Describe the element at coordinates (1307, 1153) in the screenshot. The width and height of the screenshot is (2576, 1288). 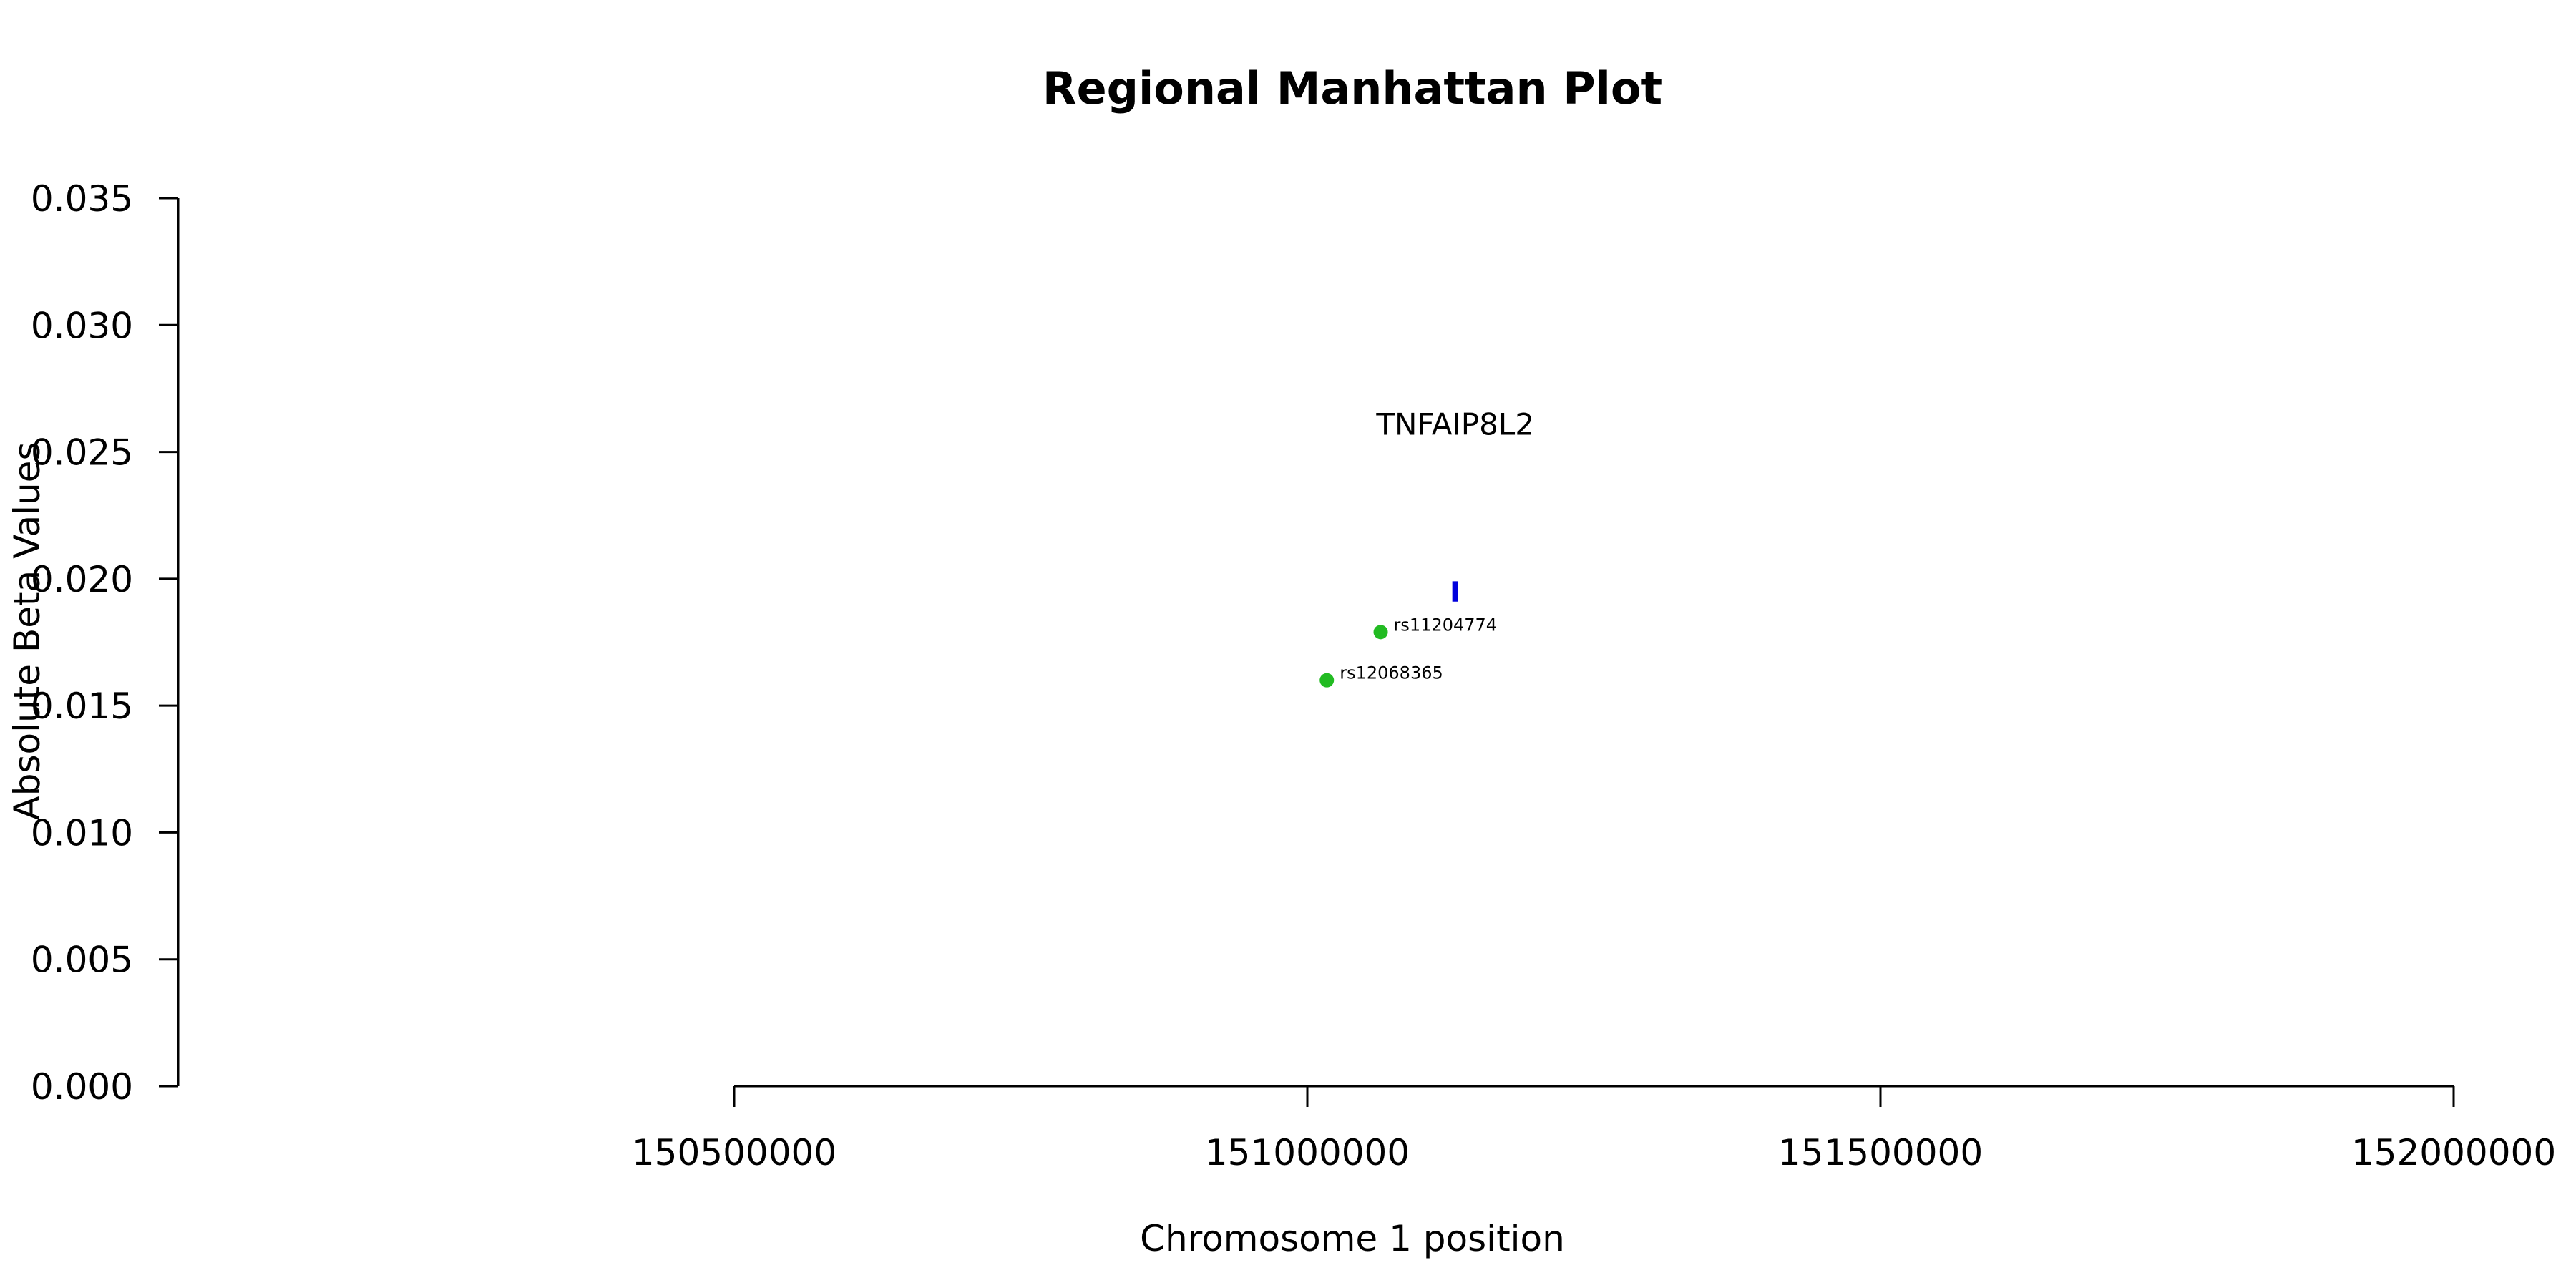
I see `x-tick-label: 151000000` at that location.